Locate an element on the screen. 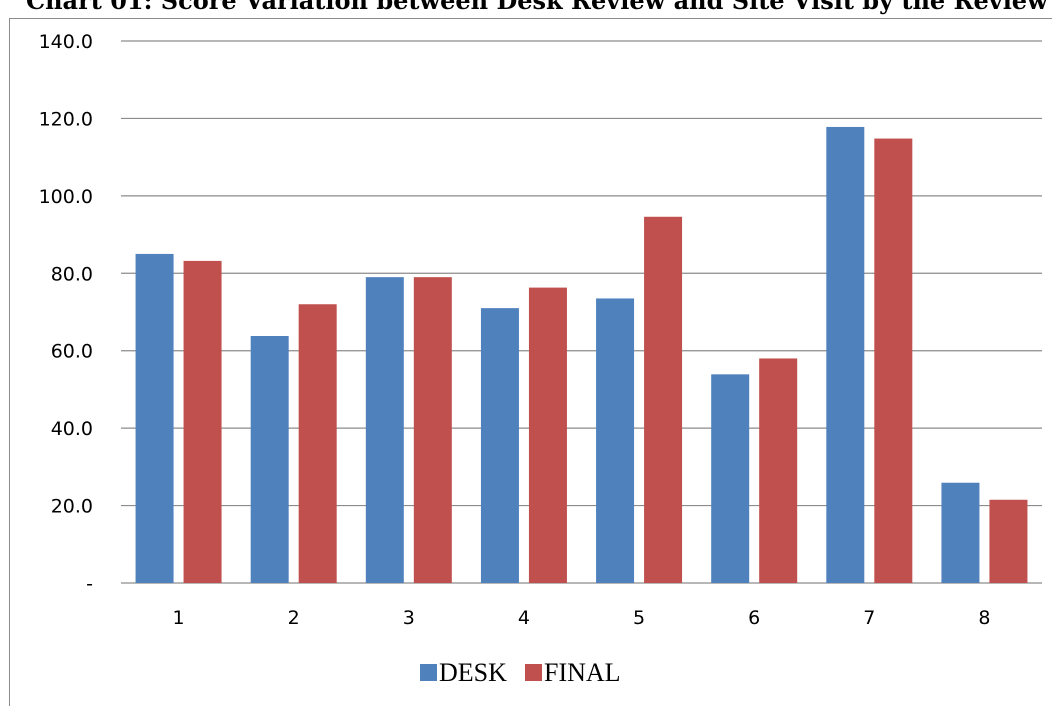  x-tick-label: 4 is located at coordinates (524, 618).